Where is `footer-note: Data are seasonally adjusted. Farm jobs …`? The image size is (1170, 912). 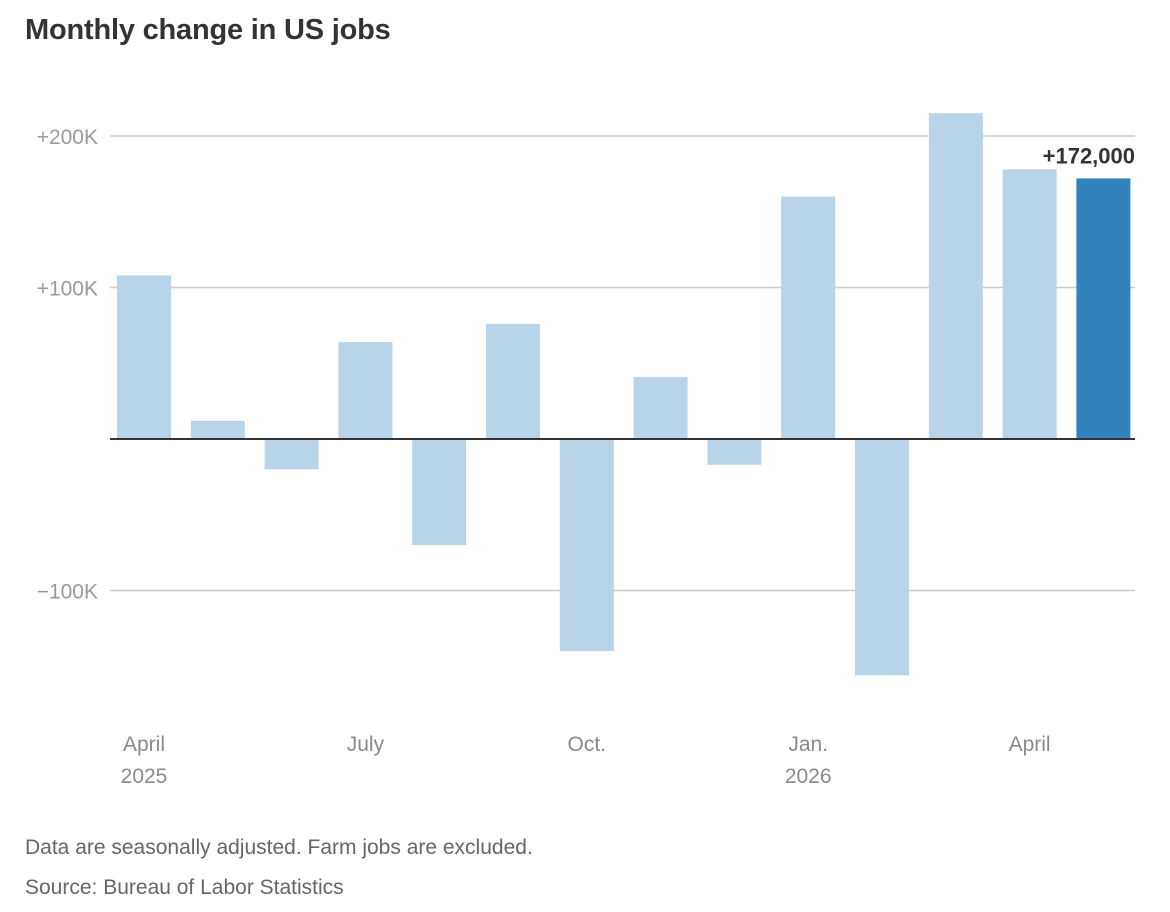 footer-note: Data are seasonally adjusted. Farm jobs … is located at coordinates (279, 847).